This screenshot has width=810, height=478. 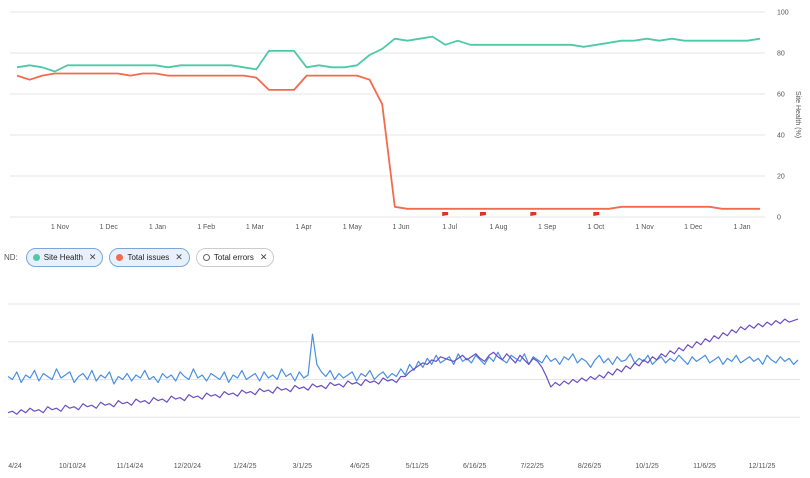 I want to click on total-errors-dot-icon, so click(x=206, y=257).